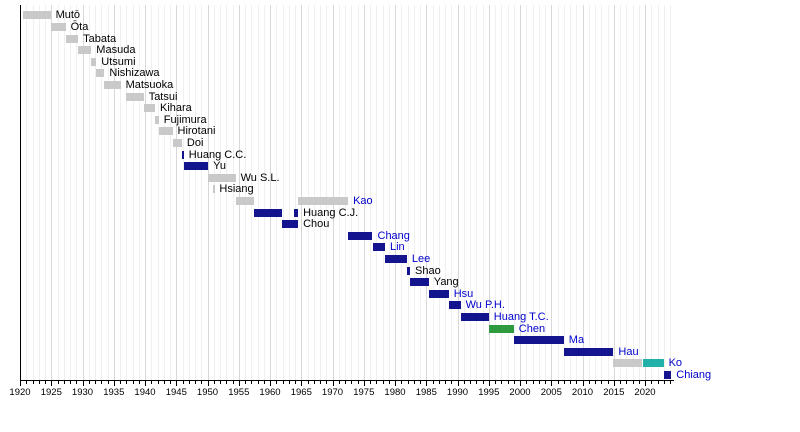 This screenshot has height=432, width=800. What do you see at coordinates (582, 392) in the screenshot?
I see `axis-tick-label: 2010` at bounding box center [582, 392].